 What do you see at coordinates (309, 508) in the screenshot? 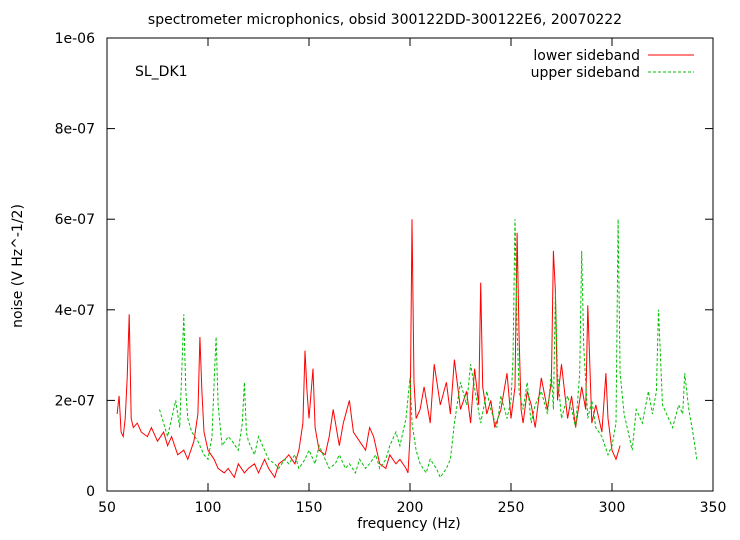
I see `x-tick-label: 150` at bounding box center [309, 508].